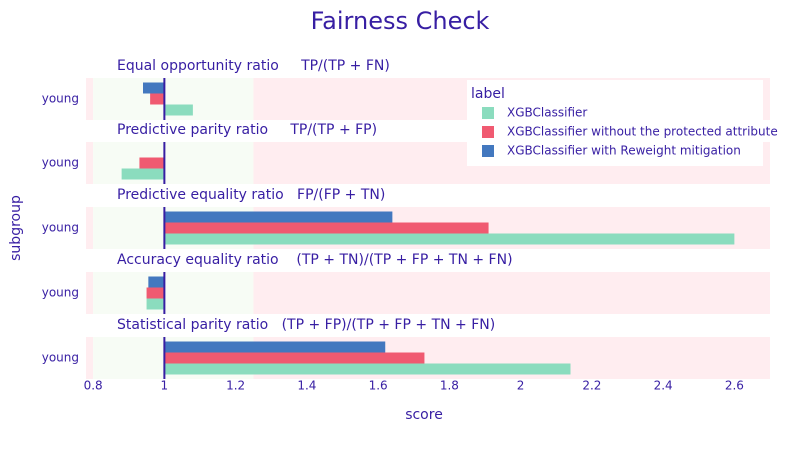 The width and height of the screenshot is (800, 450). Describe the element at coordinates (165, 386) in the screenshot. I see `x-tick-label: 1` at that location.